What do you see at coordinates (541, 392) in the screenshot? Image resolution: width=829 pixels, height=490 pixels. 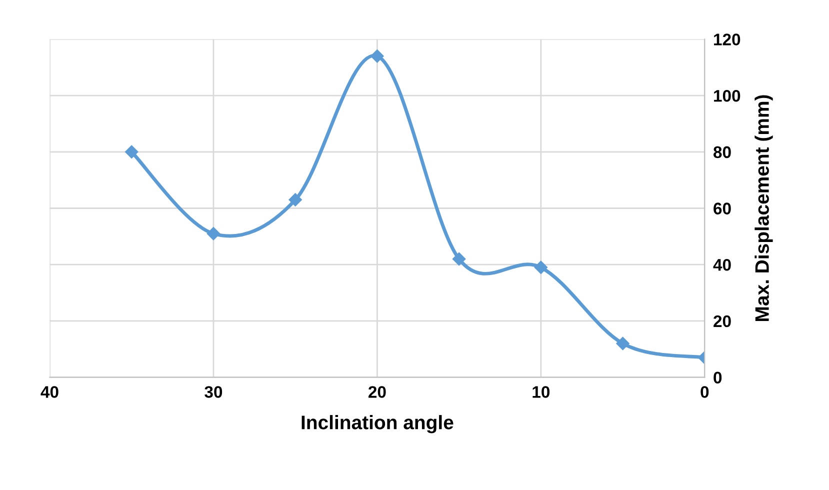 I see `x-tick-label: 10` at bounding box center [541, 392].